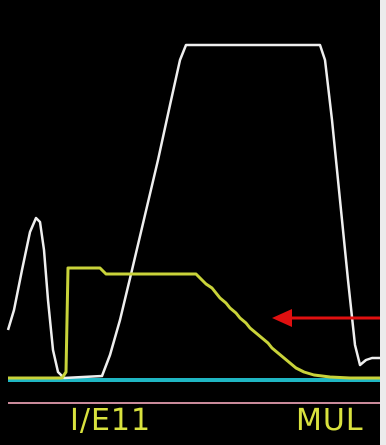 Image resolution: width=386 pixels, height=445 pixels. Describe the element at coordinates (329, 318) in the screenshot. I see `red-arrow-indicator` at that location.